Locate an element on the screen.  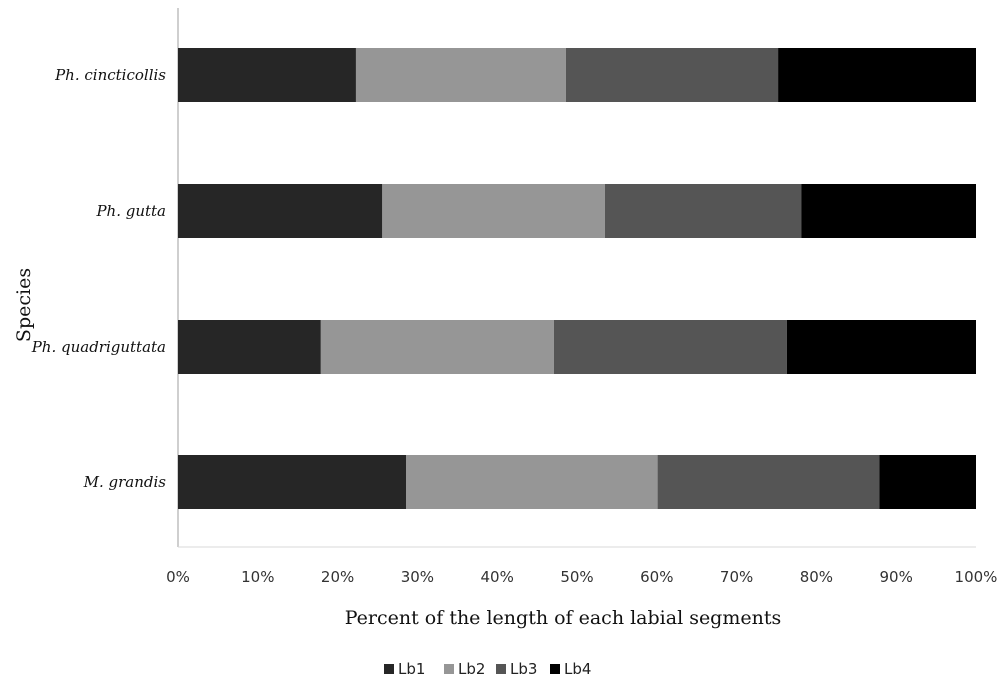
x-tick-label: 50% is located at coordinates (576, 577).